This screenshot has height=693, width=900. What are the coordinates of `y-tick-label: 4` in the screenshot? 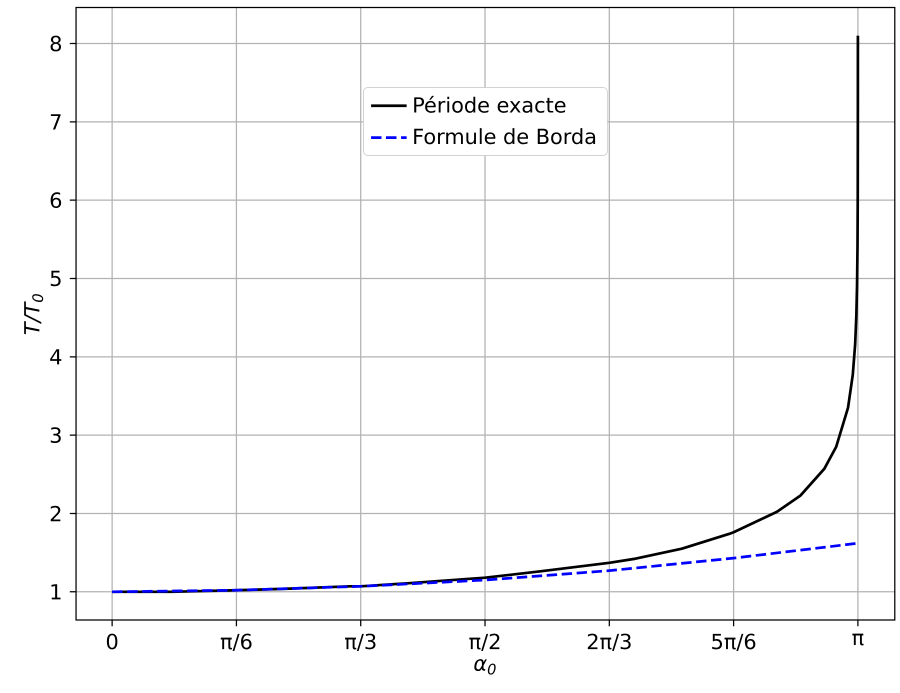 It's located at (56, 356).